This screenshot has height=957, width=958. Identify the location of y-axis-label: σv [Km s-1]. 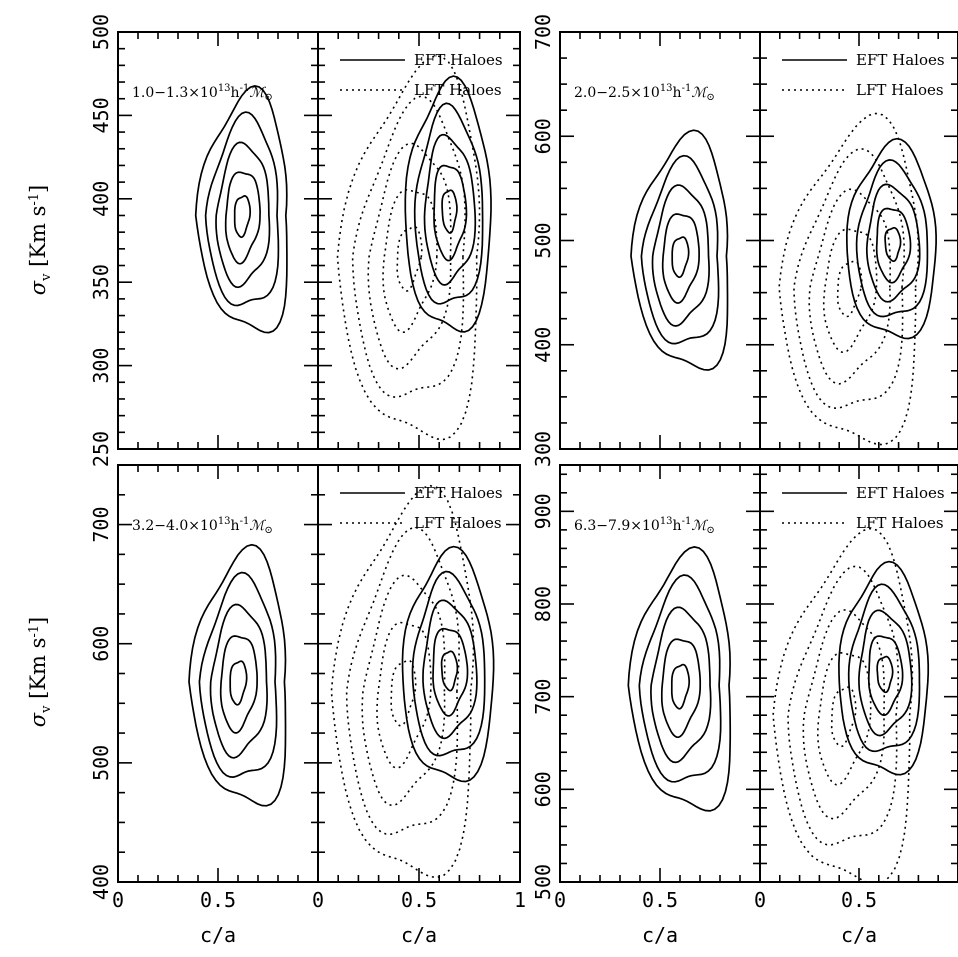
(40, 240).